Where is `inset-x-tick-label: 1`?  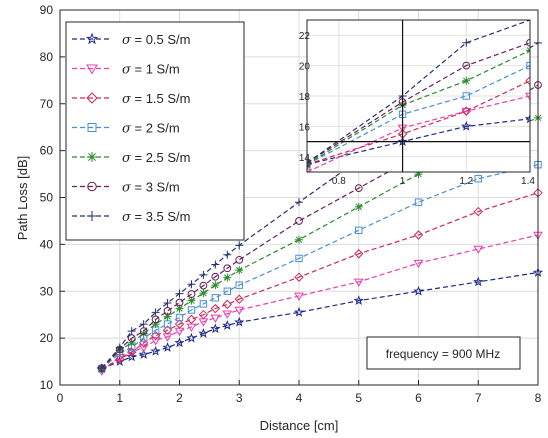
inset-x-tick-label: 1 is located at coordinates (403, 181).